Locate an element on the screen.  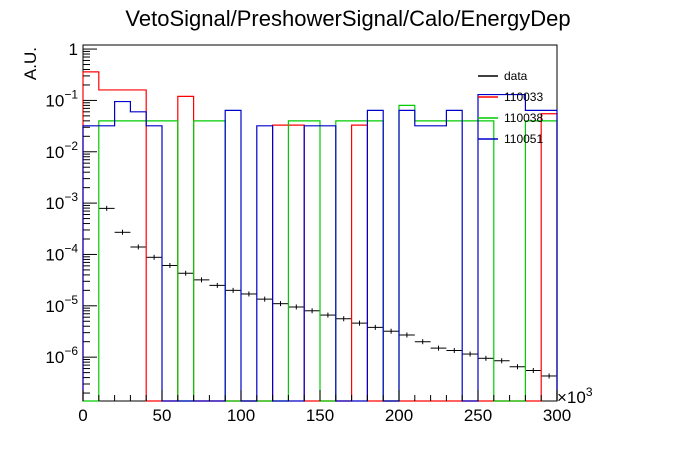
x-tick-label: 50 is located at coordinates (162, 415).